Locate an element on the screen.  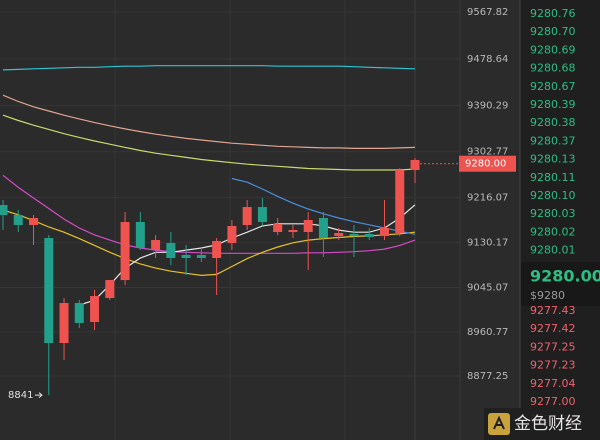
low-marker-label: 8841 is located at coordinates (20, 395).